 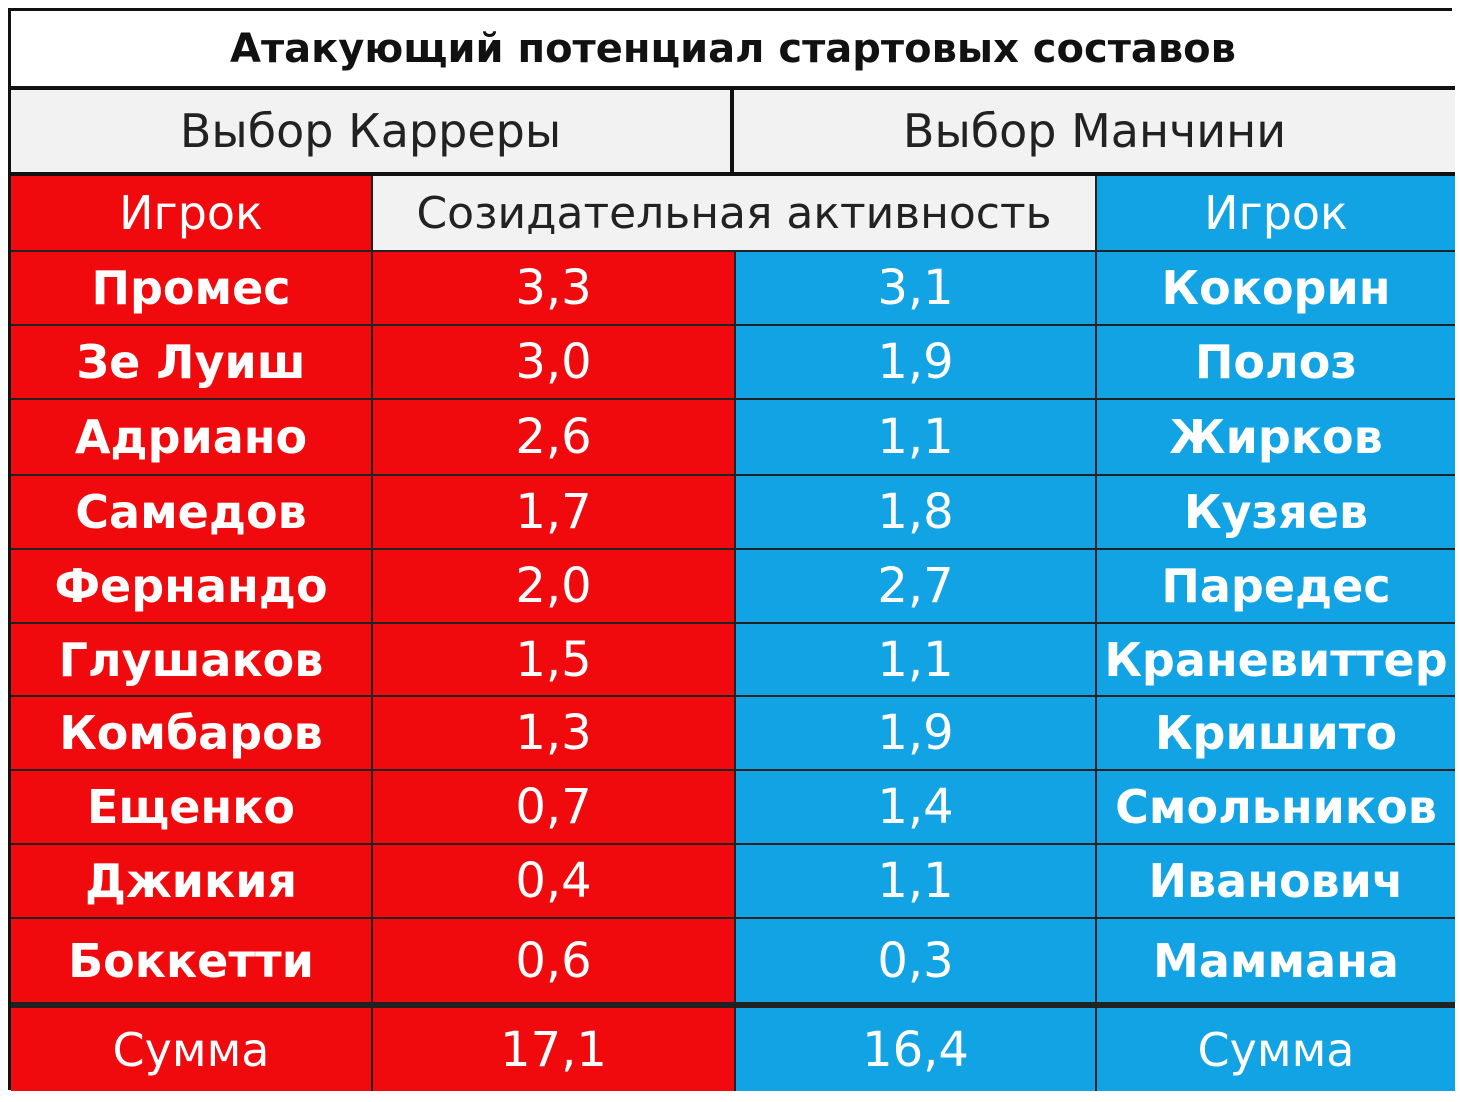 What do you see at coordinates (1275, 436) in the screenshot?
I see `right-player-cell: Жирков` at bounding box center [1275, 436].